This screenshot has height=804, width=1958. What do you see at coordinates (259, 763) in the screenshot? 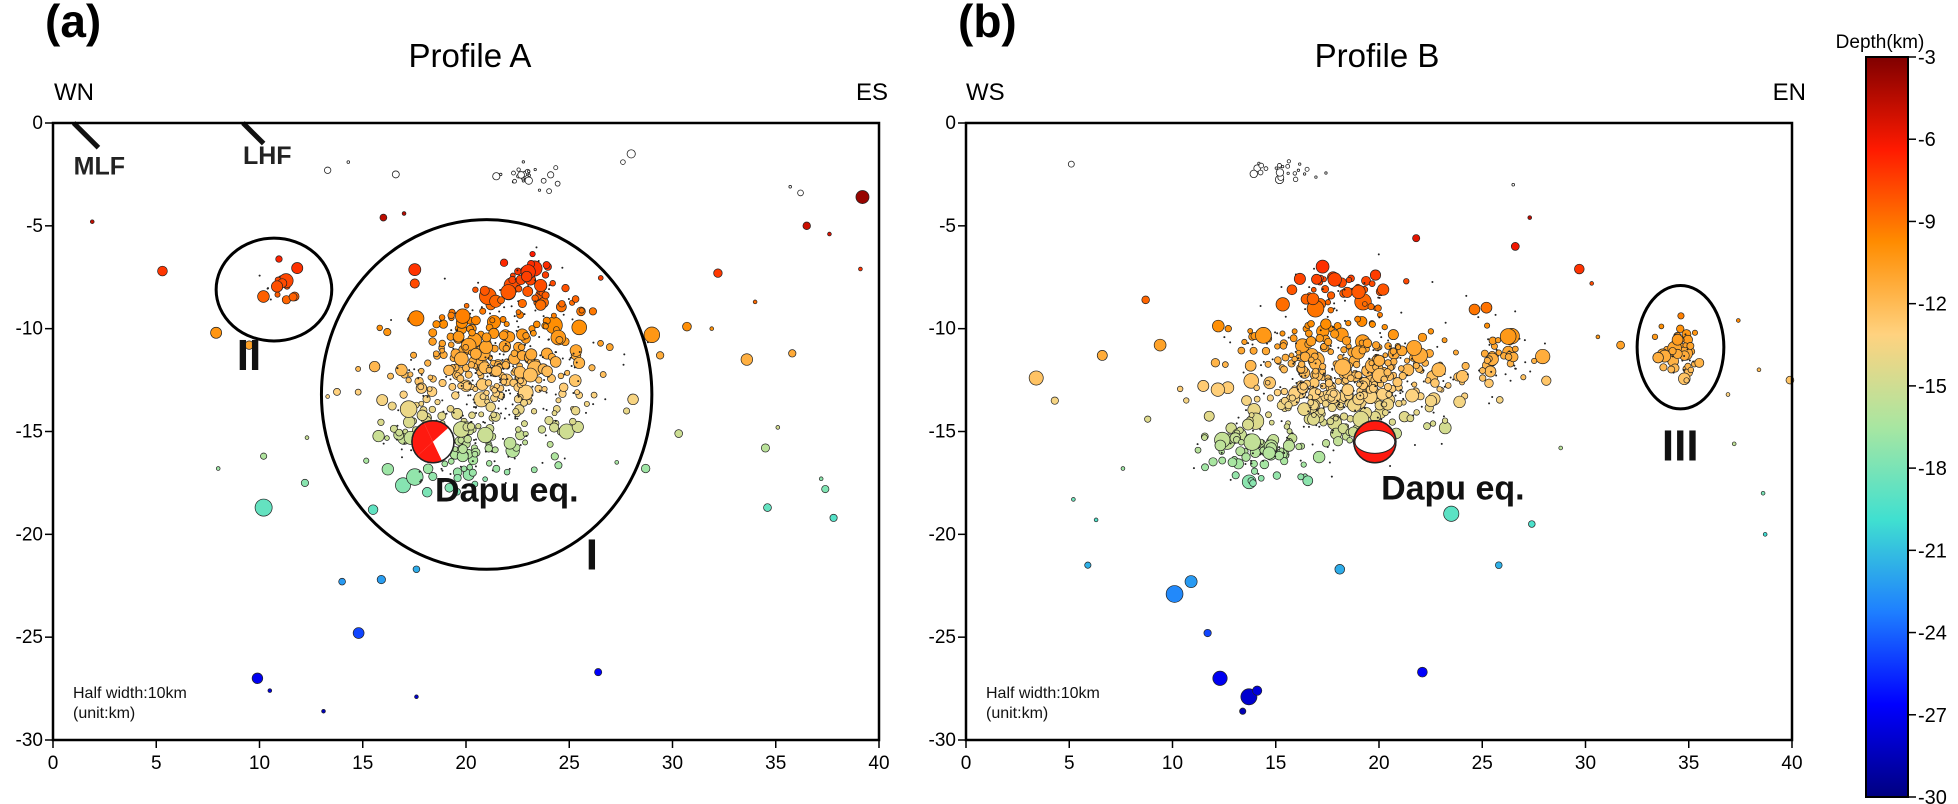
I see `x-tick-label: 10` at bounding box center [259, 763].